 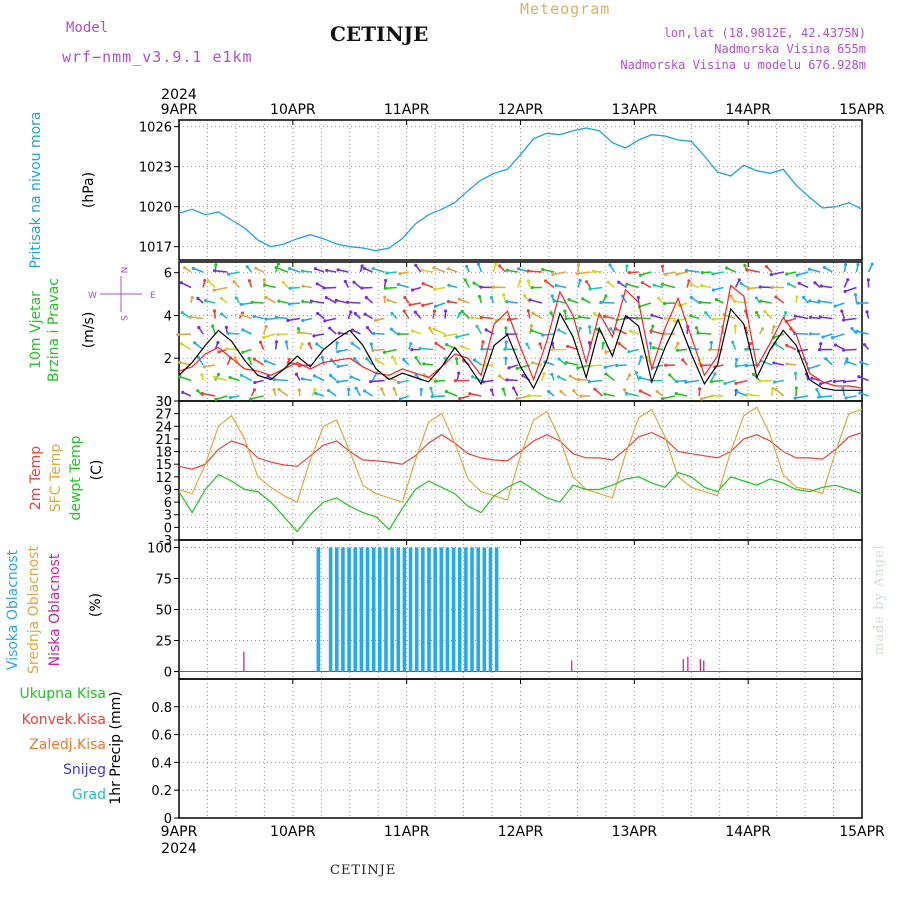 I want to click on x-tick-label-top: 11APR, so click(x=407, y=110).